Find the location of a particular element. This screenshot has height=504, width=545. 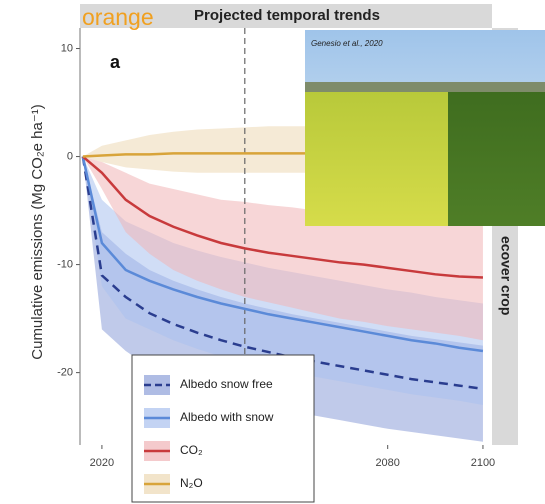

photo-field-light is located at coordinates (376, 159).